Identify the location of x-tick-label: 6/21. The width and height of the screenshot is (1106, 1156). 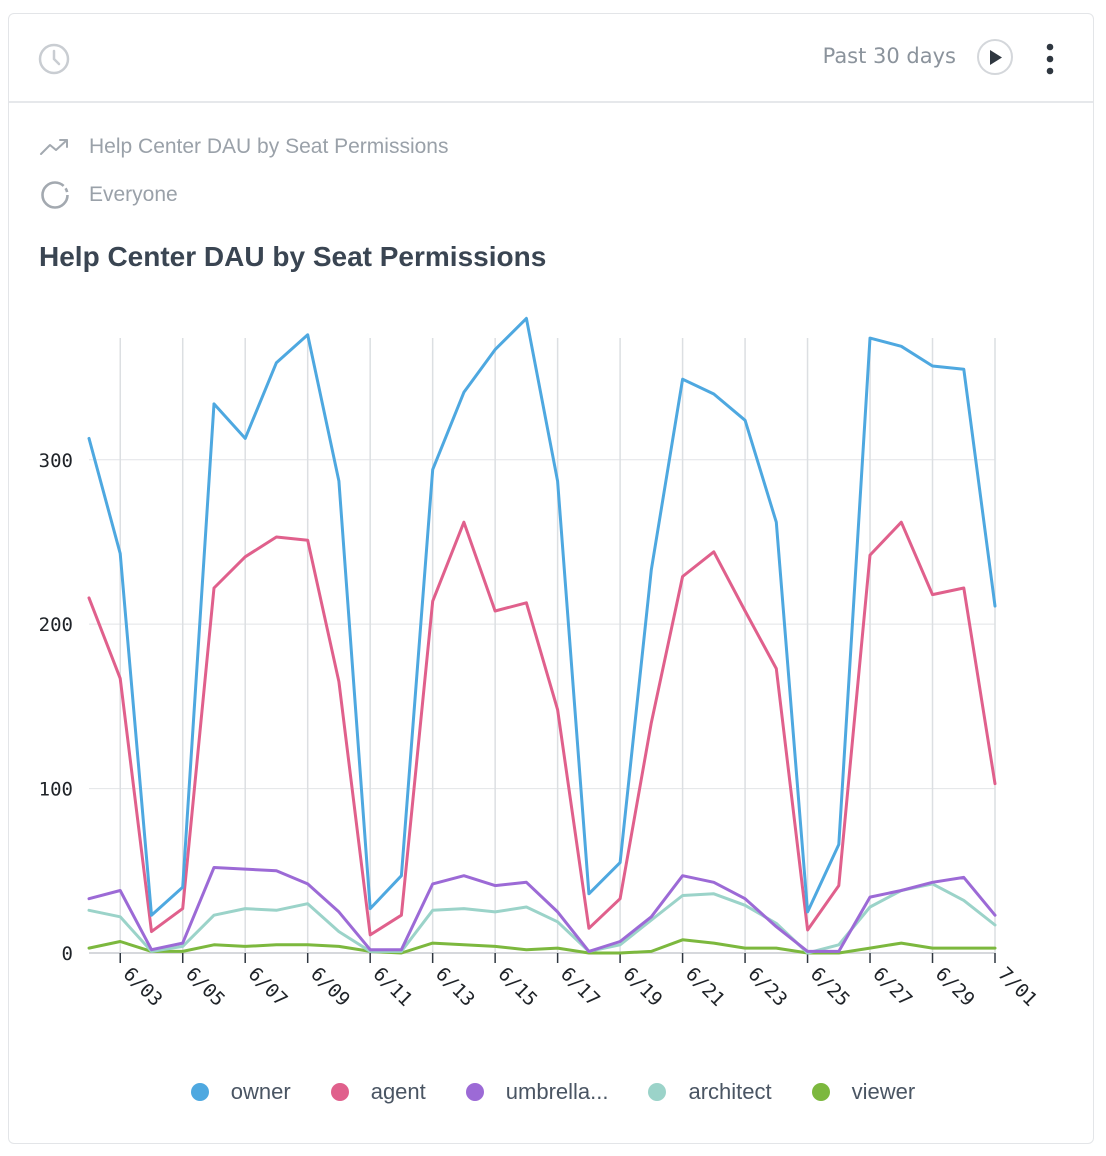
(705, 987).